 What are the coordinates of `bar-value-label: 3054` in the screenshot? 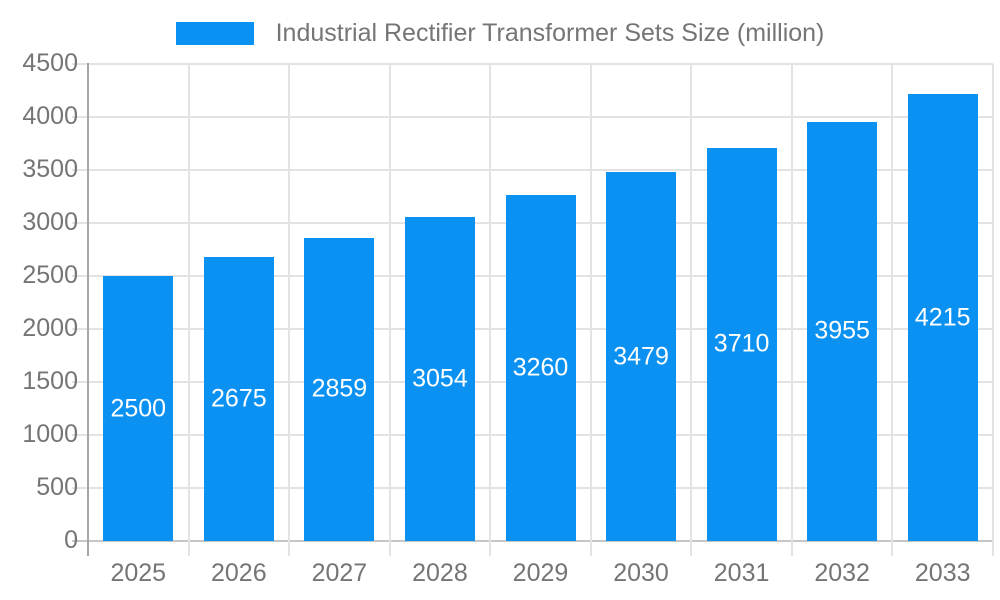 It's located at (440, 378).